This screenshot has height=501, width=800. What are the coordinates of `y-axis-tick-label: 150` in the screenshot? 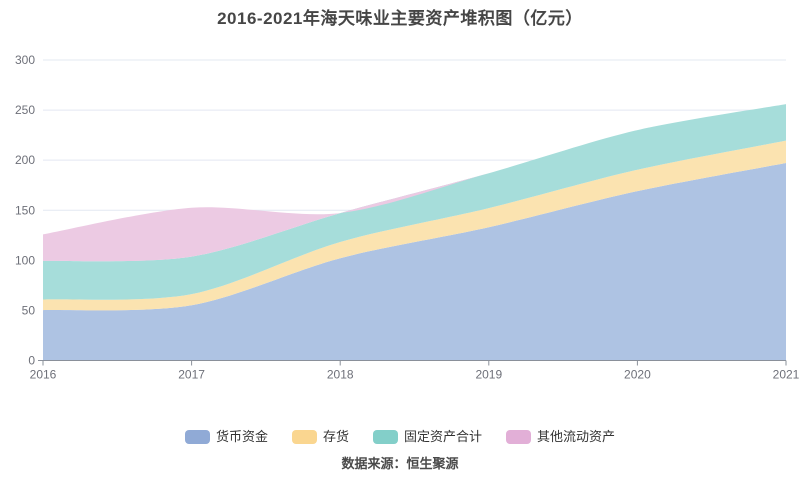 It's located at (25, 210).